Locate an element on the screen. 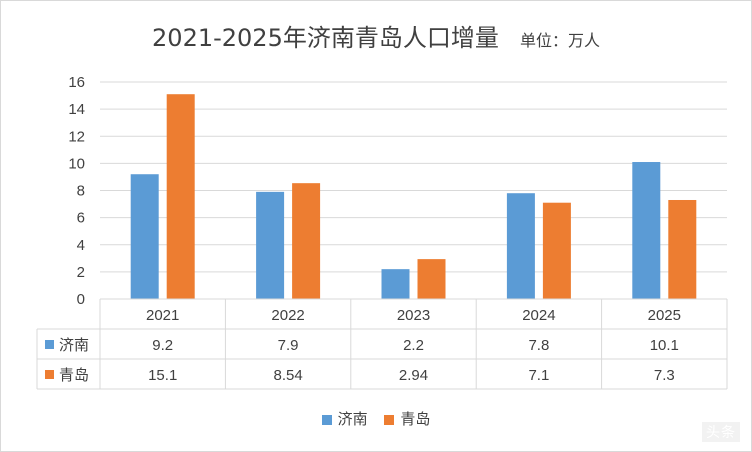 This screenshot has width=752, height=452. table-series-label-jinan: 济南 is located at coordinates (74, 345).